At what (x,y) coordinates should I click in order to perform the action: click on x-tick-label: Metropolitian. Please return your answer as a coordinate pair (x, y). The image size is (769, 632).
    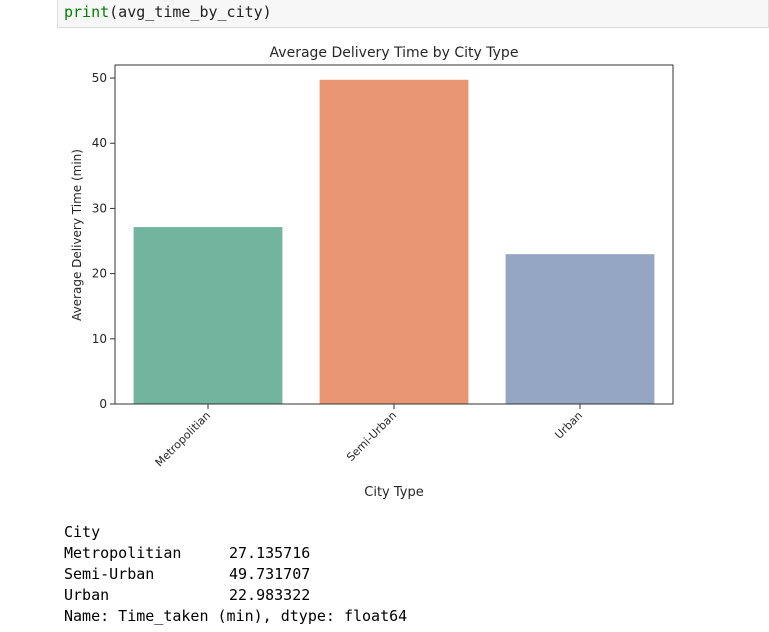
    Looking at the image, I should click on (183, 439).